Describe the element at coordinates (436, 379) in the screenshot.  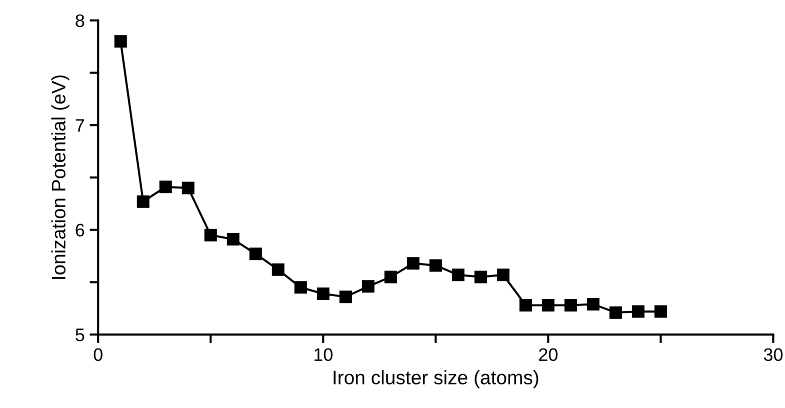
I see `x-axis-title: Iron cluster size (atoms)` at that location.